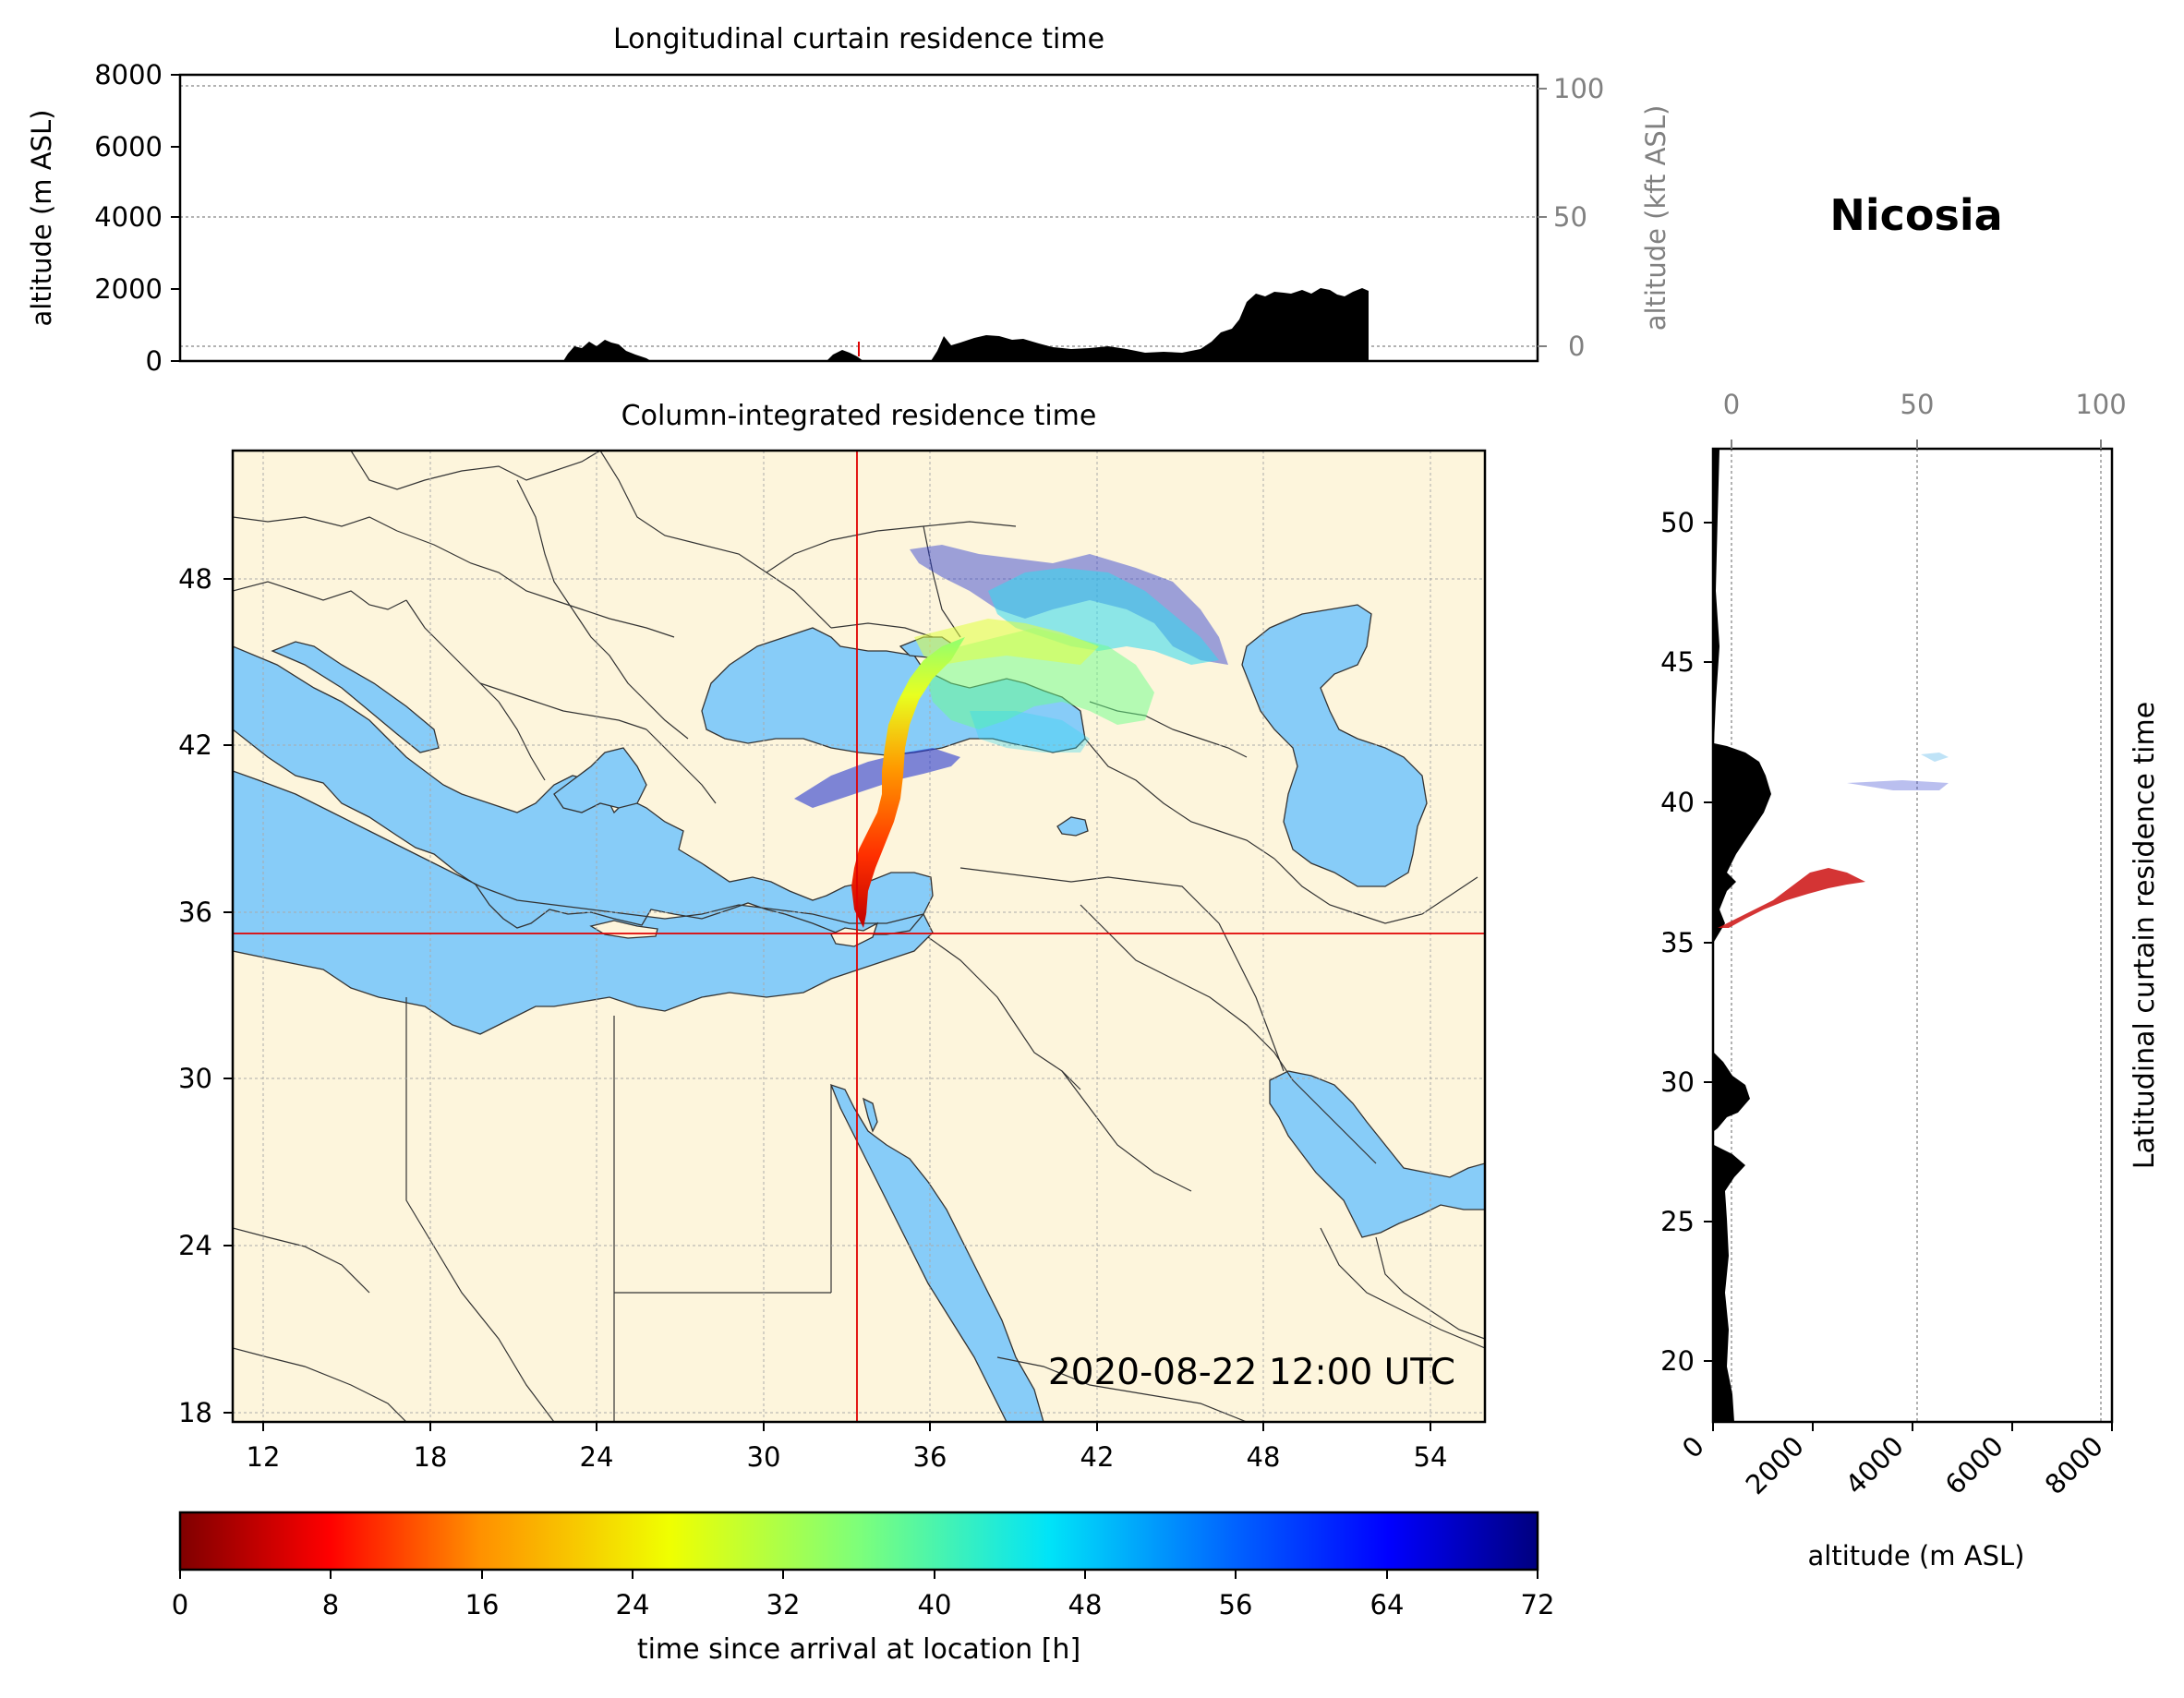 This screenshot has width=2184, height=1698. Describe the element at coordinates (1731, 404) in the screenshot. I see `right-top-xtick-0: 0` at that location.